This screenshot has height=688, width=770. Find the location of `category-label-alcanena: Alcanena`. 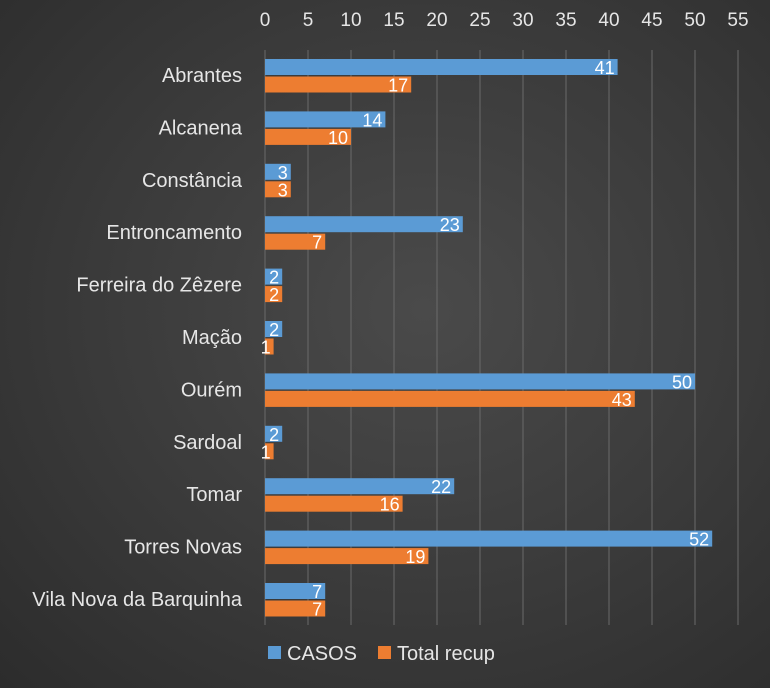

category-label-alcanena: Alcanena is located at coordinates (201, 128).